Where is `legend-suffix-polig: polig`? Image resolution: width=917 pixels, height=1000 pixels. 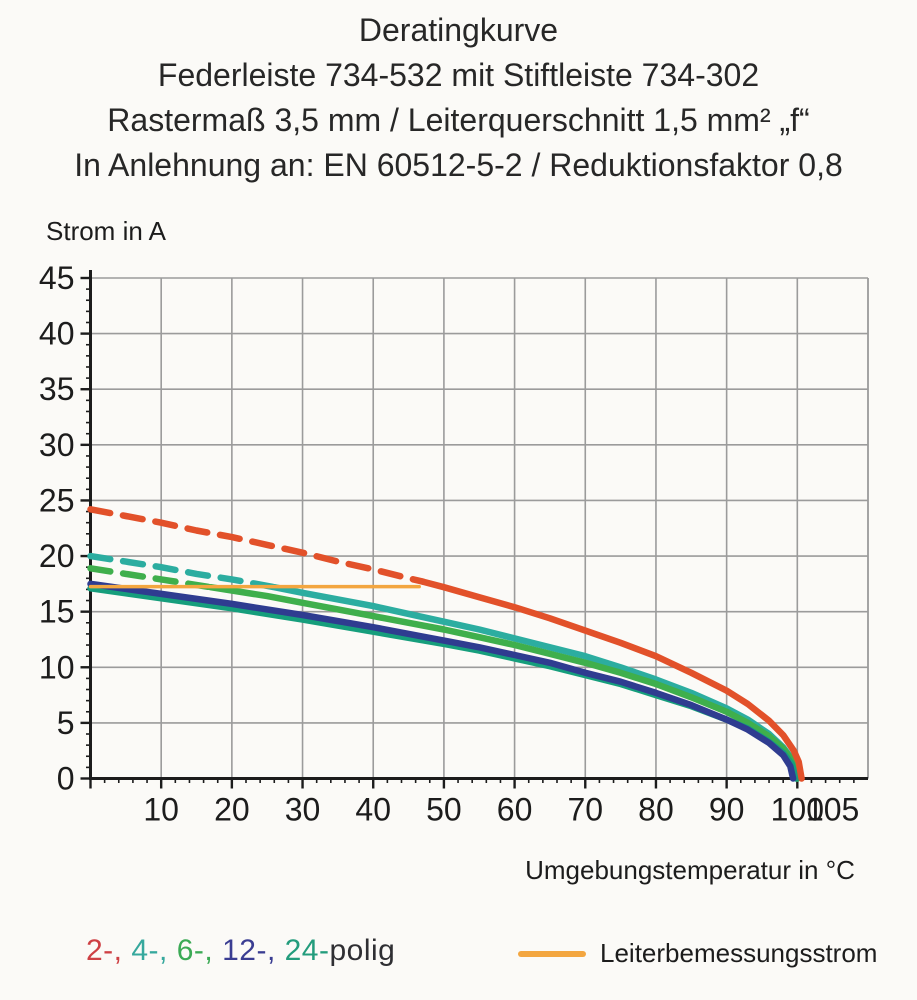 legend-suffix-polig: polig is located at coordinates (362, 950).